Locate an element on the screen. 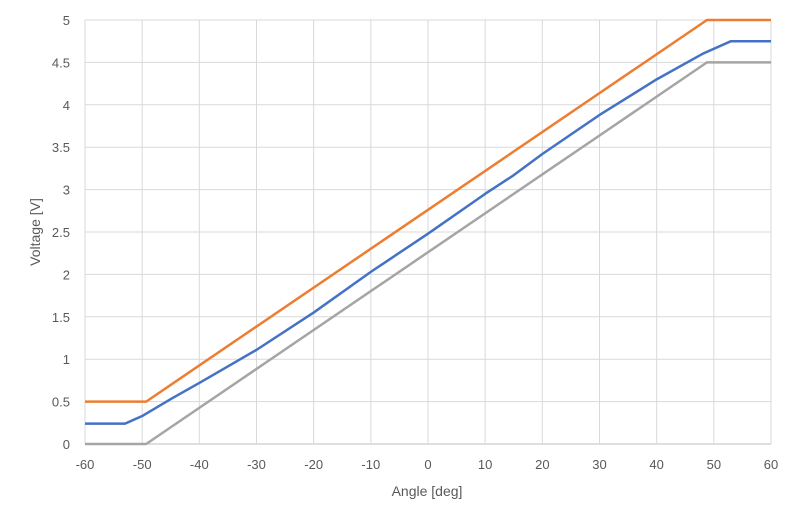 The width and height of the screenshot is (800, 523). x-tick-label: 20 is located at coordinates (542, 464).